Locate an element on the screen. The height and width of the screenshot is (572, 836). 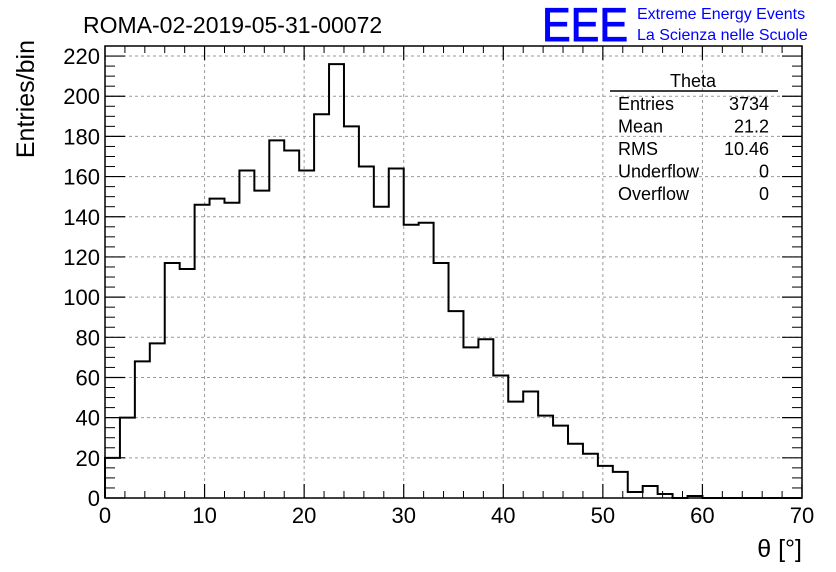
y-tick-label: 160 is located at coordinates (81, 177).